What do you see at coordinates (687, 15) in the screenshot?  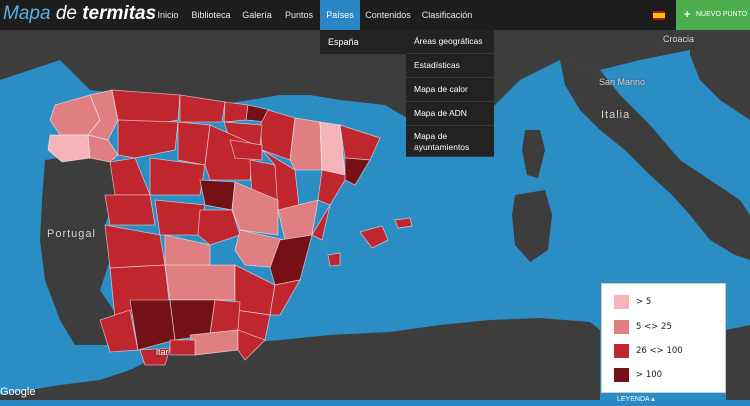 I see `plus-icon: +` at bounding box center [687, 15].